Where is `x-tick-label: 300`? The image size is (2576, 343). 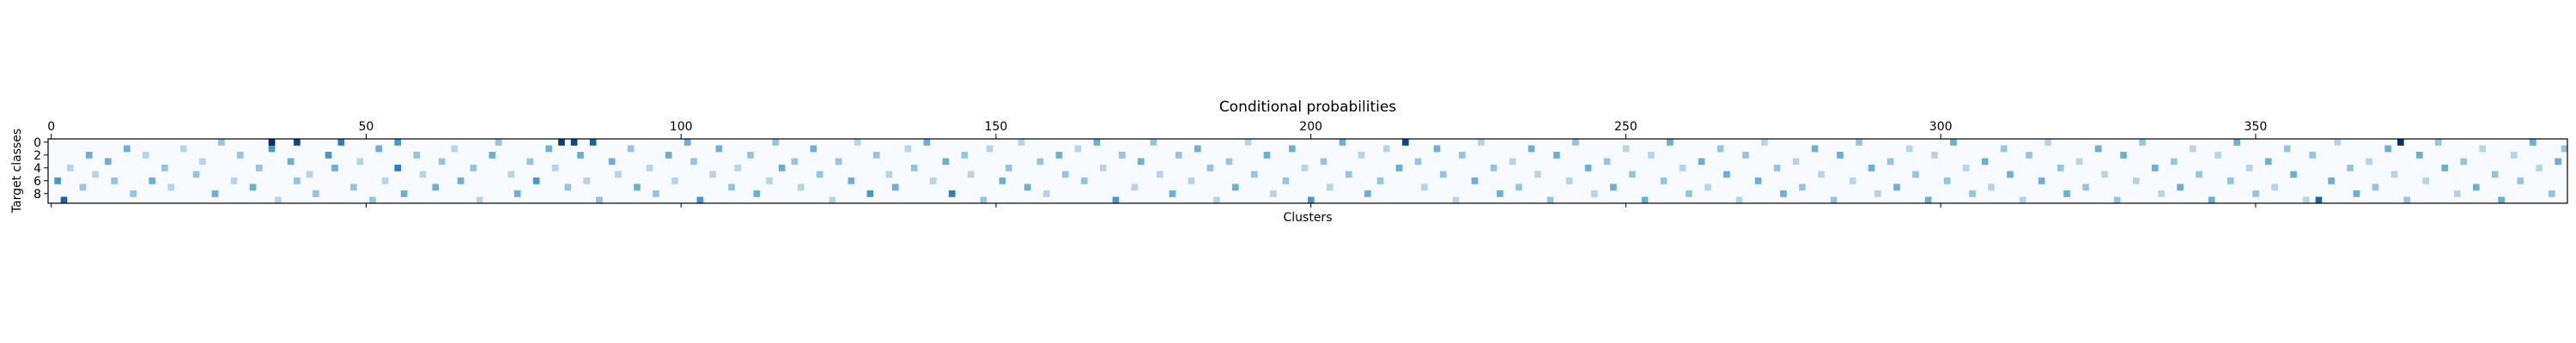 x-tick-label: 300 is located at coordinates (1941, 127).